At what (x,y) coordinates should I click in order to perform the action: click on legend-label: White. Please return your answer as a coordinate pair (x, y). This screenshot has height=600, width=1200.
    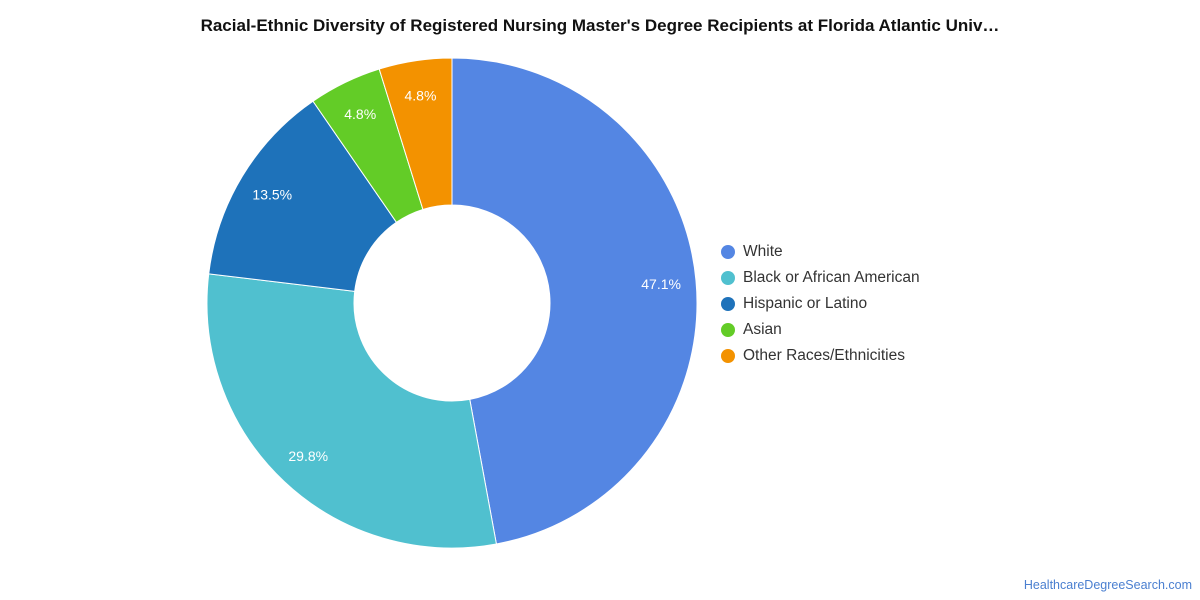
    Looking at the image, I should click on (763, 251).